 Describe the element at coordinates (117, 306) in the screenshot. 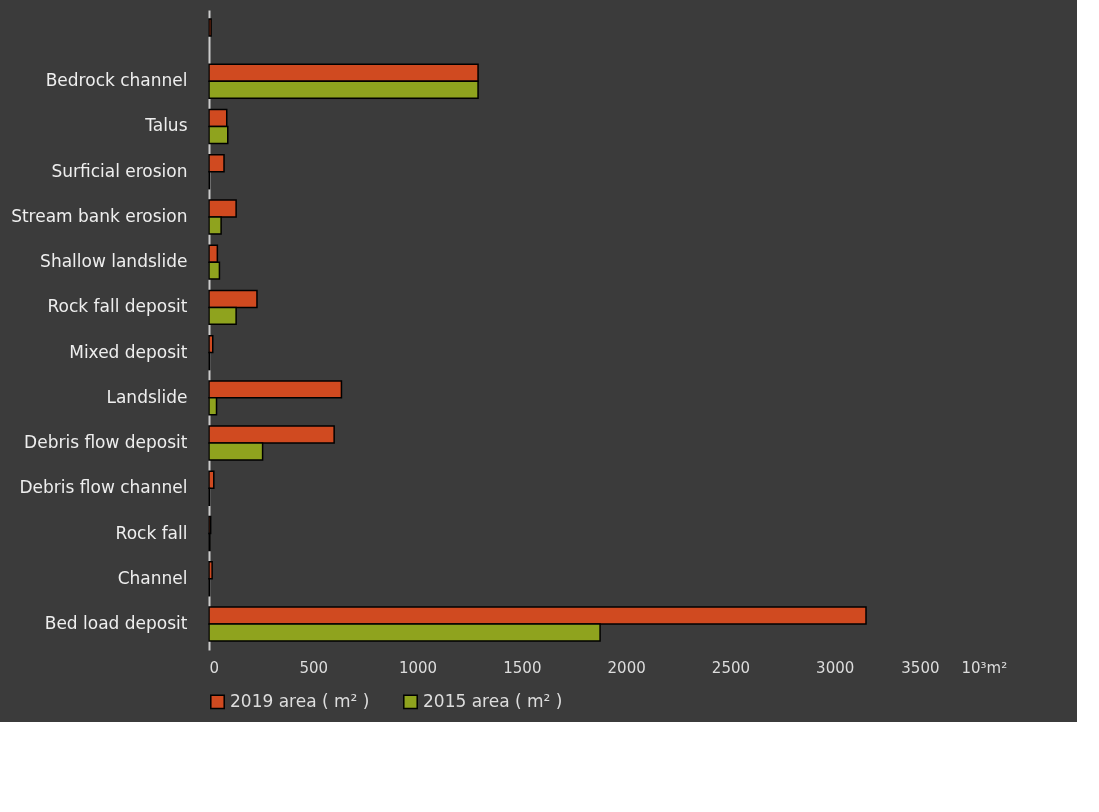

I see `y-tick-label: Rock fall deposit` at that location.